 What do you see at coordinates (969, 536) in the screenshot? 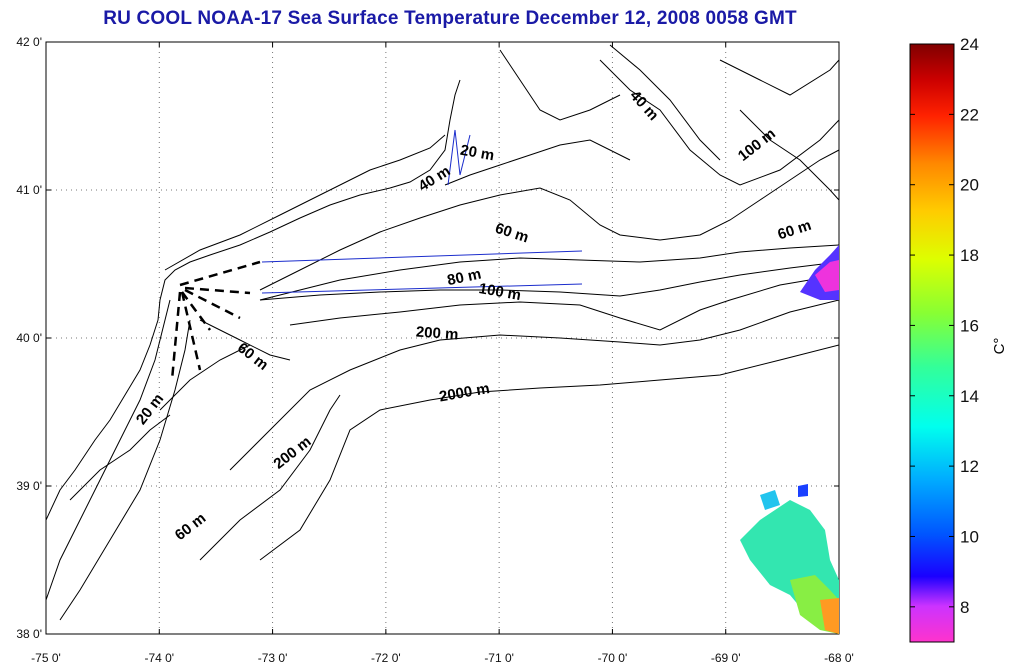
I see `colorbar-tick-label: 10` at bounding box center [969, 536].